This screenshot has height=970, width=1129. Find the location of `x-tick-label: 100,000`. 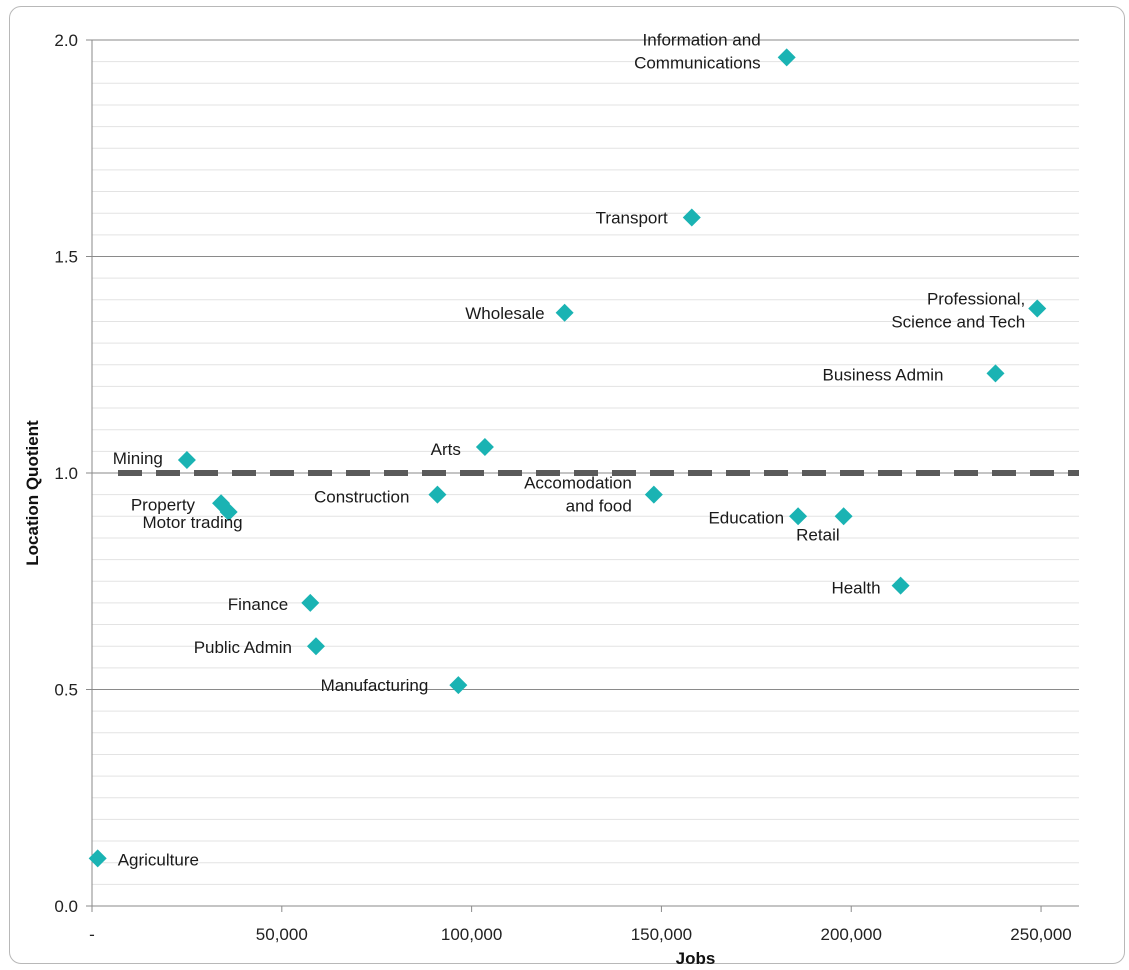

x-tick-label: 100,000 is located at coordinates (471, 934).